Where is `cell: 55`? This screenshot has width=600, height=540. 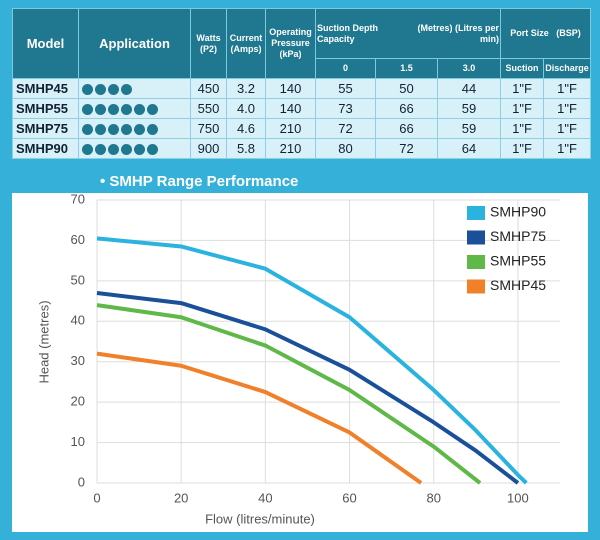
cell: 55 is located at coordinates (345, 88).